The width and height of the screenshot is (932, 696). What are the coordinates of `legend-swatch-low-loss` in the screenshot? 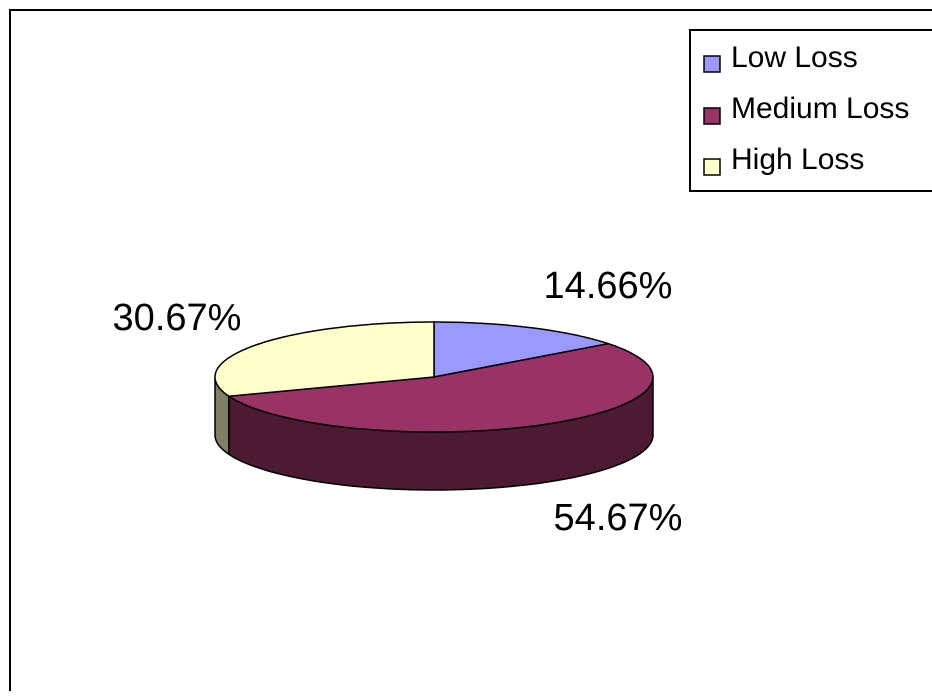 It's located at (712, 64).